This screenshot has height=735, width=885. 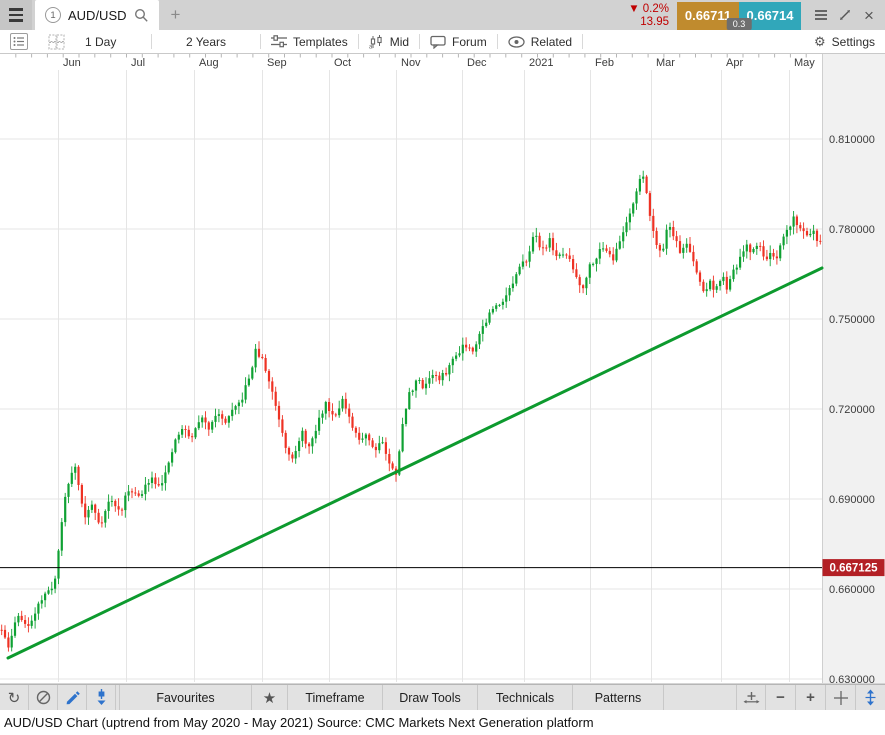 What do you see at coordinates (655, 8) in the screenshot?
I see `change-percent: 0.2%` at bounding box center [655, 8].